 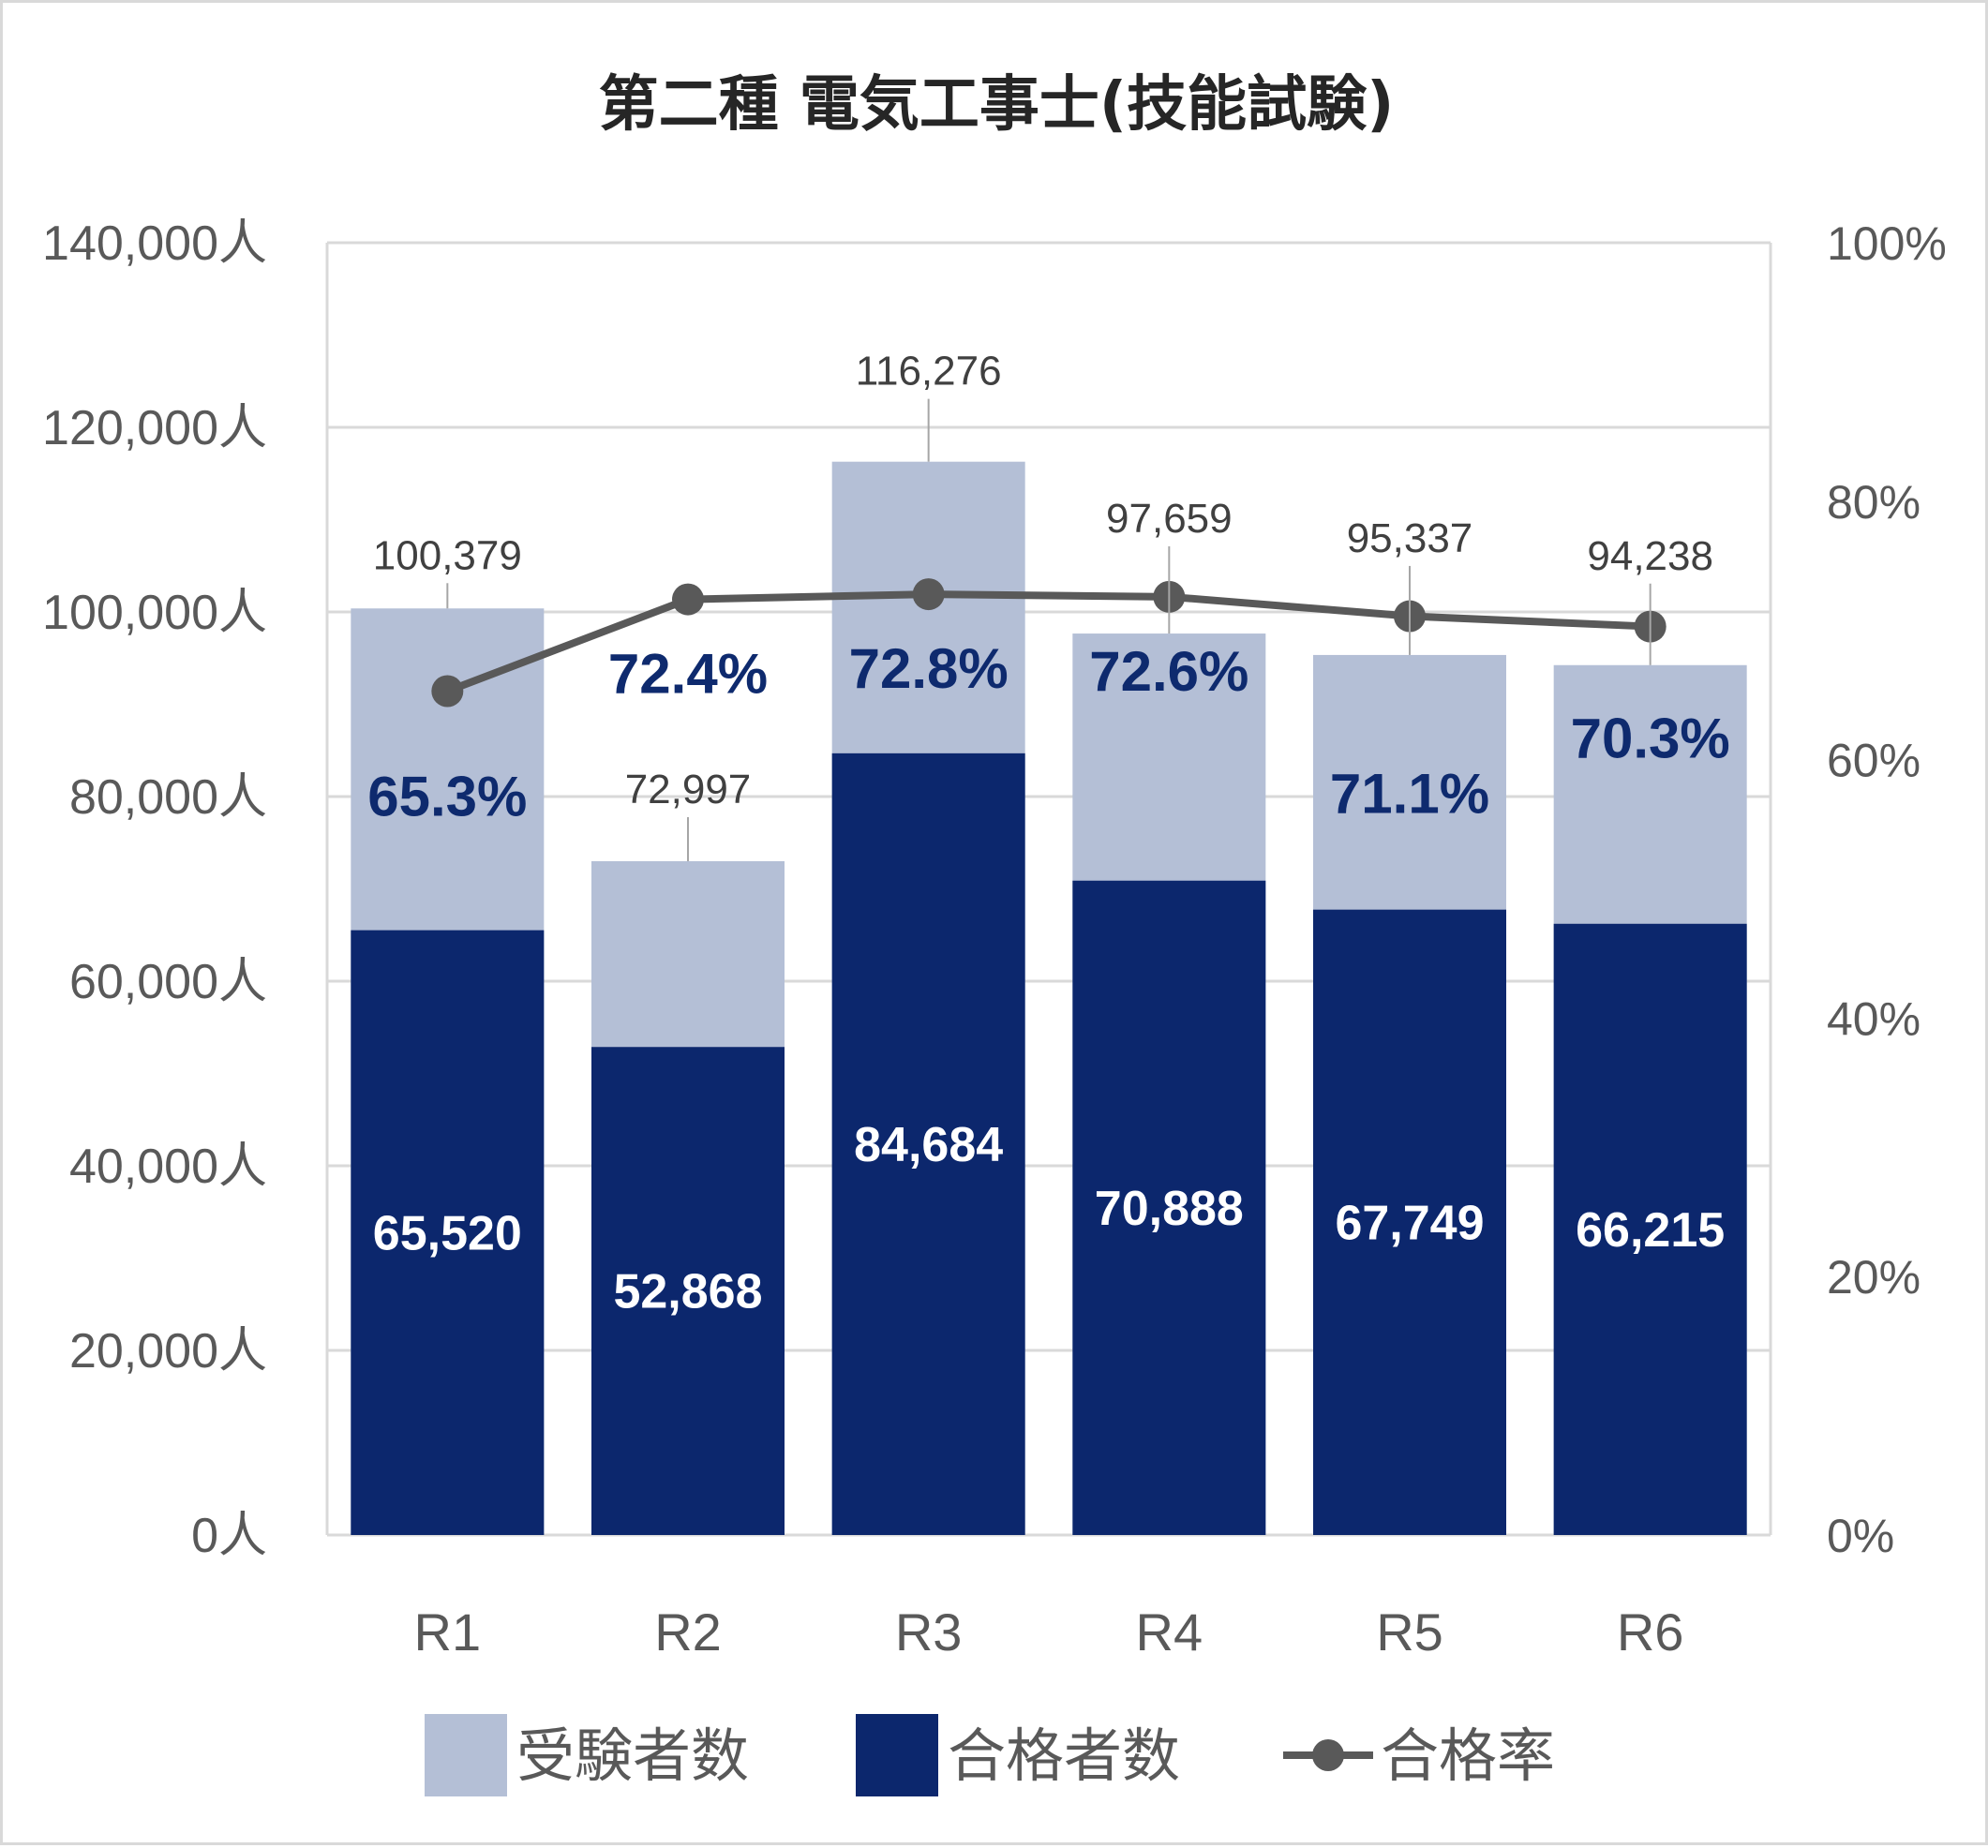 What do you see at coordinates (1169, 519) in the screenshot?
I see `exam-count-label: 97,659` at bounding box center [1169, 519].